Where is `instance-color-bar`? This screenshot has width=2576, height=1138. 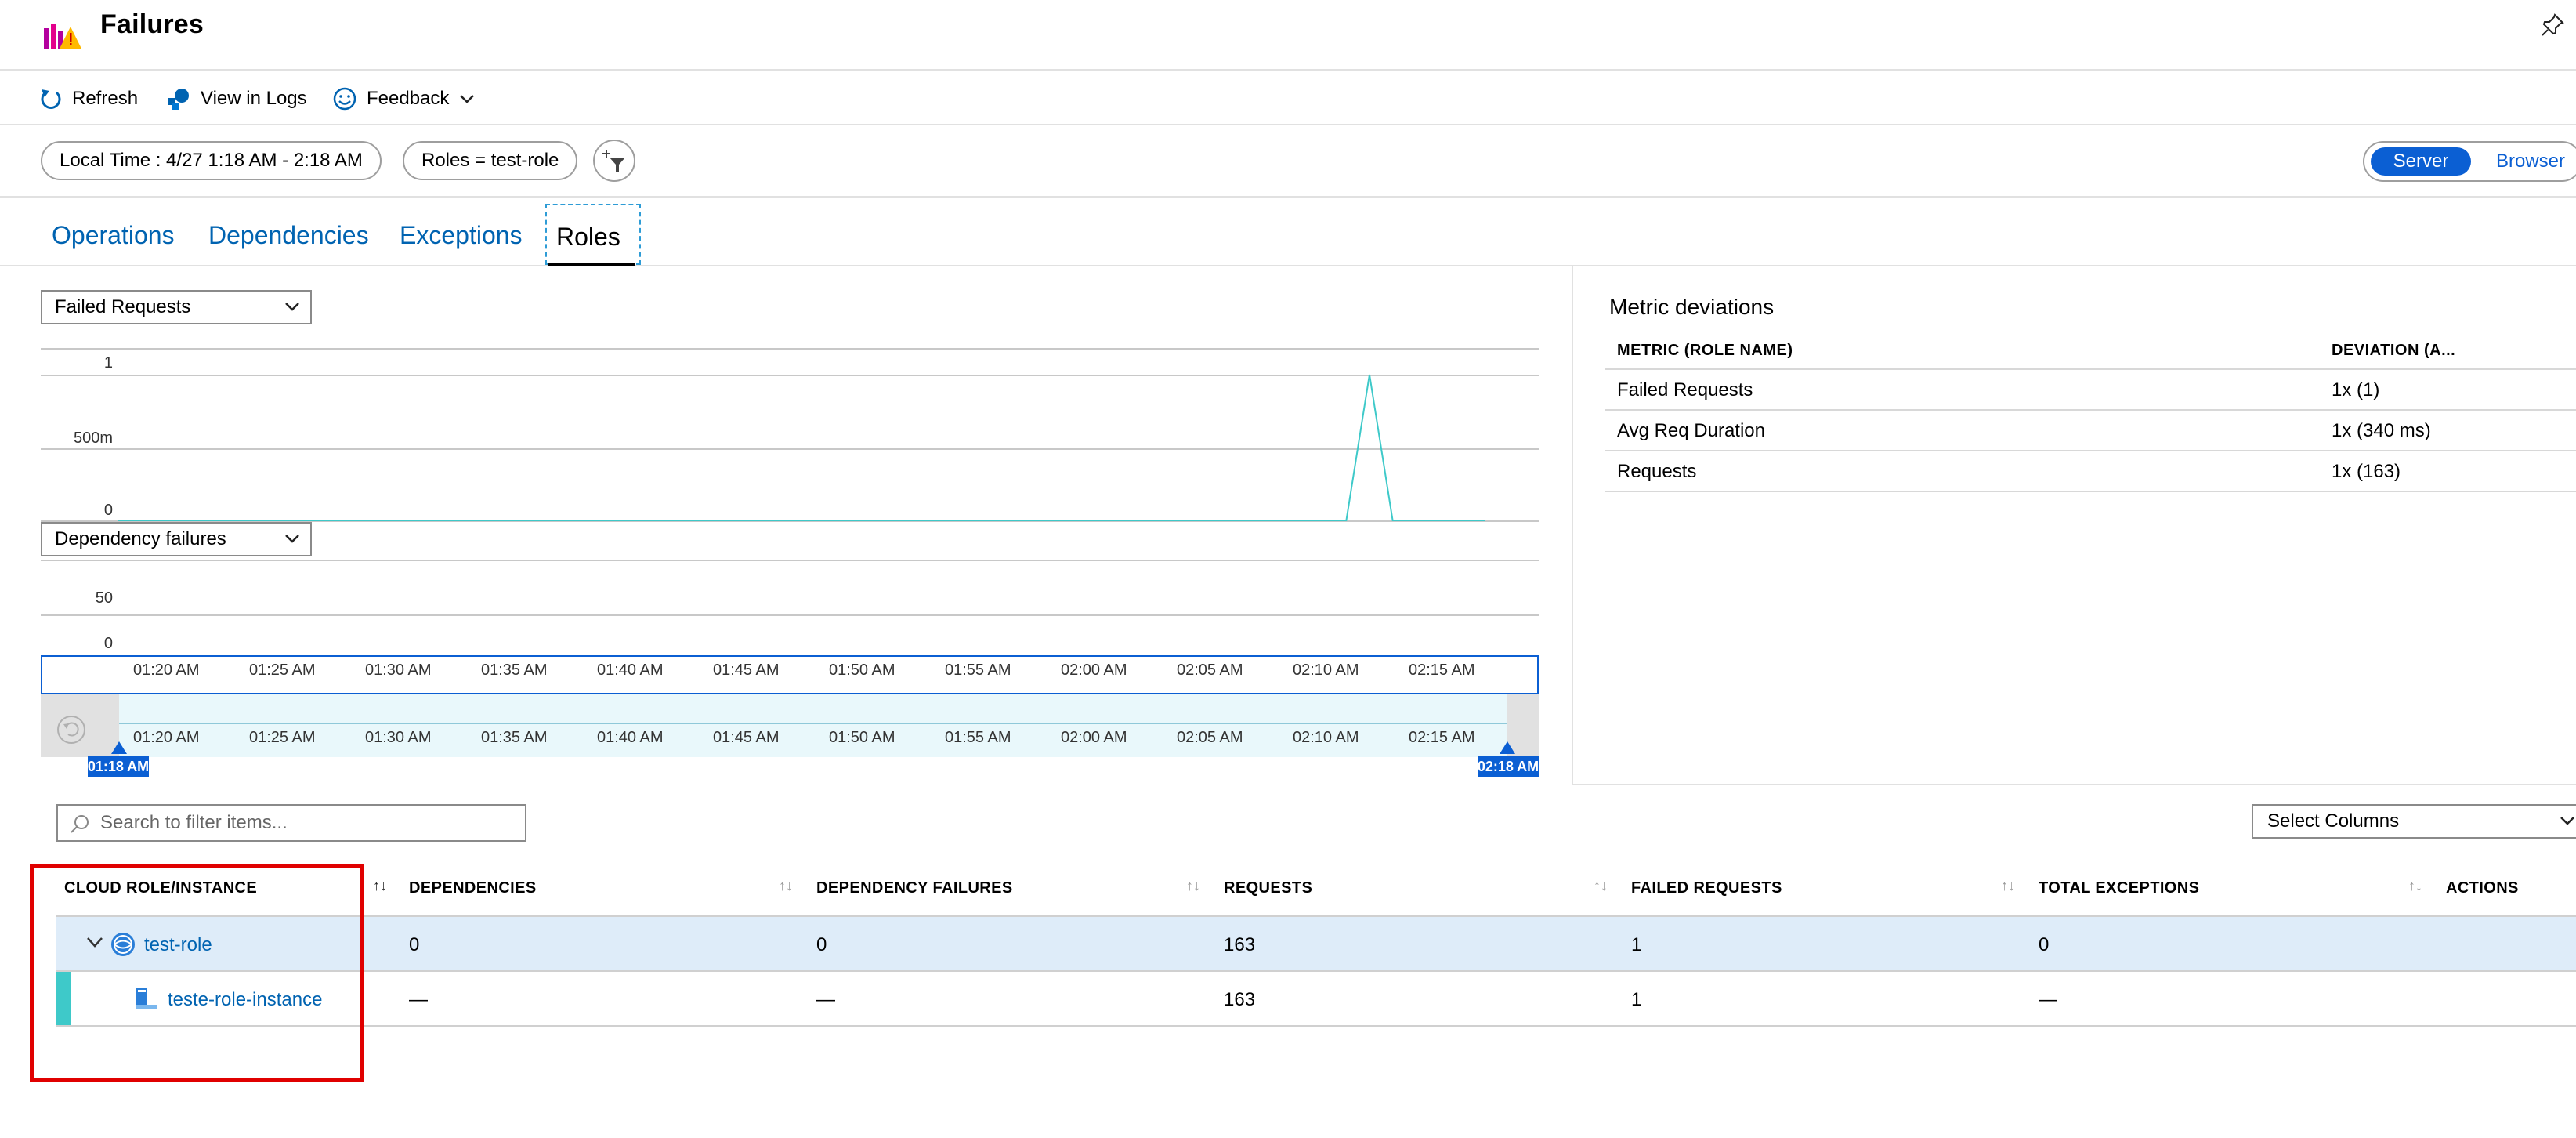 instance-color-bar is located at coordinates (64, 998).